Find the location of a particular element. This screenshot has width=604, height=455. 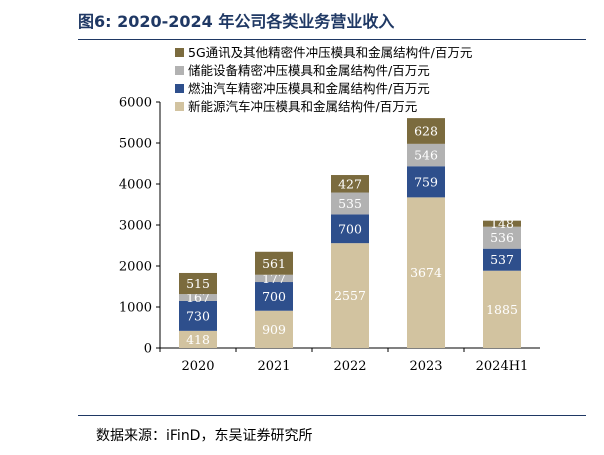

figure-title: 图6: 2020-2024 年公司各类业务营业收入 is located at coordinates (236, 21).